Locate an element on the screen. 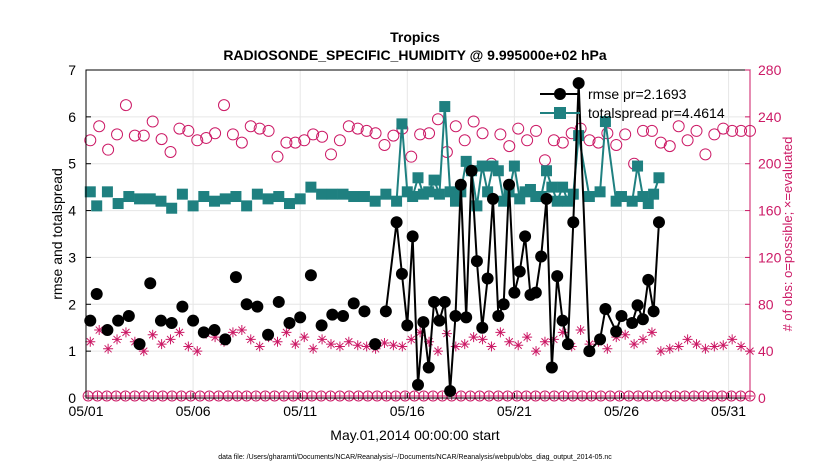 The height and width of the screenshot is (470, 830). x-tick-label: 05/01 is located at coordinates (85, 411).